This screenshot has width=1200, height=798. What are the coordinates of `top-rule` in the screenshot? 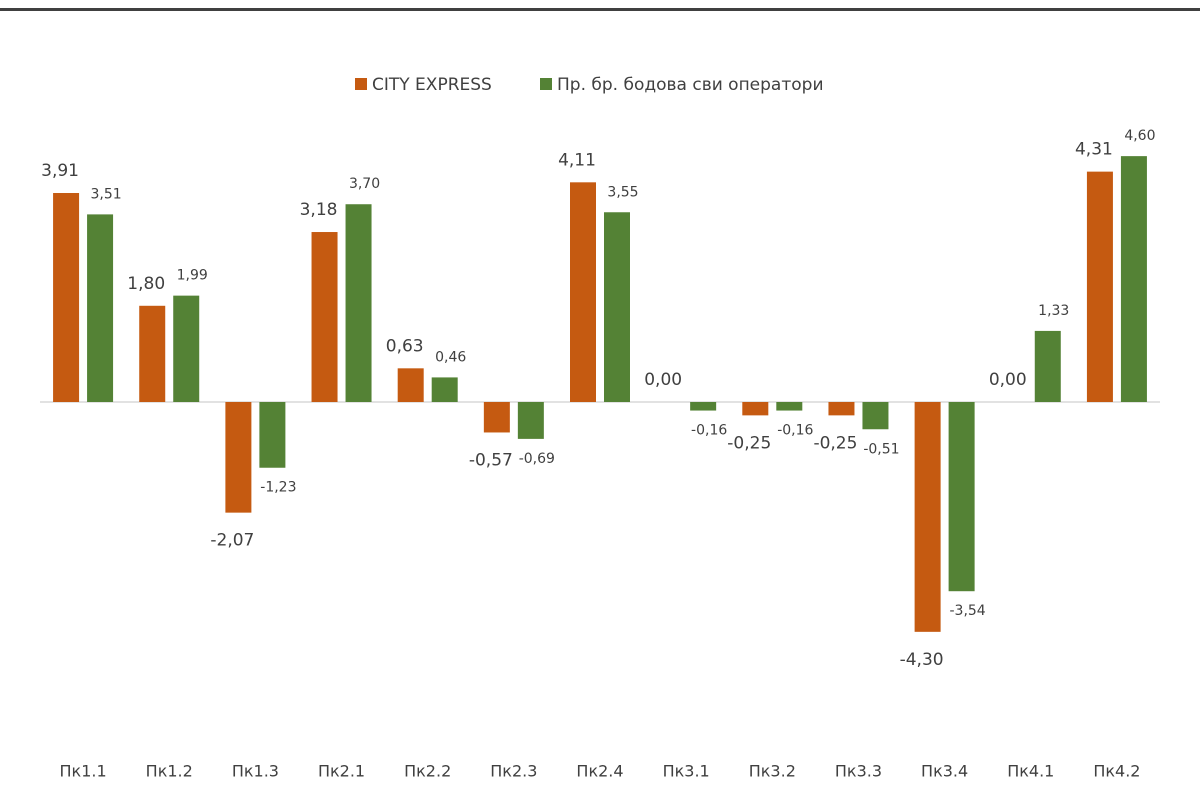 It's located at (600, 9).